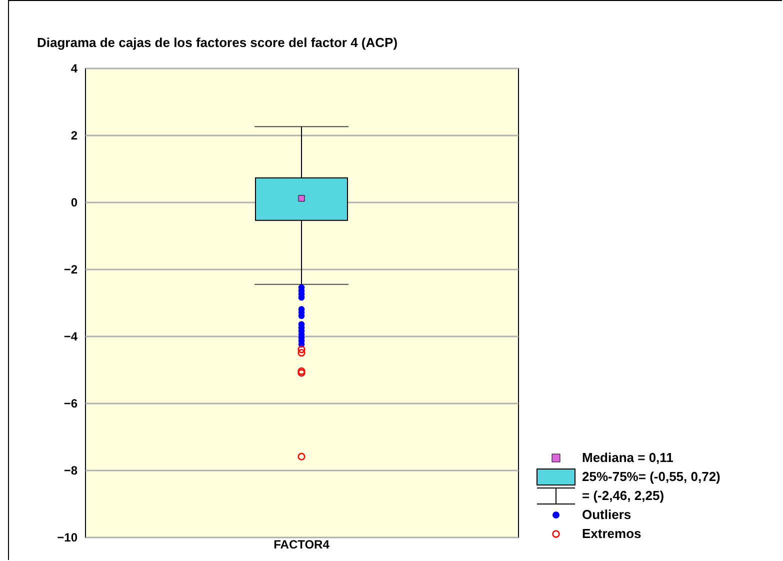 The image size is (783, 561). I want to click on y-tick-label: −6, so click(71, 403).